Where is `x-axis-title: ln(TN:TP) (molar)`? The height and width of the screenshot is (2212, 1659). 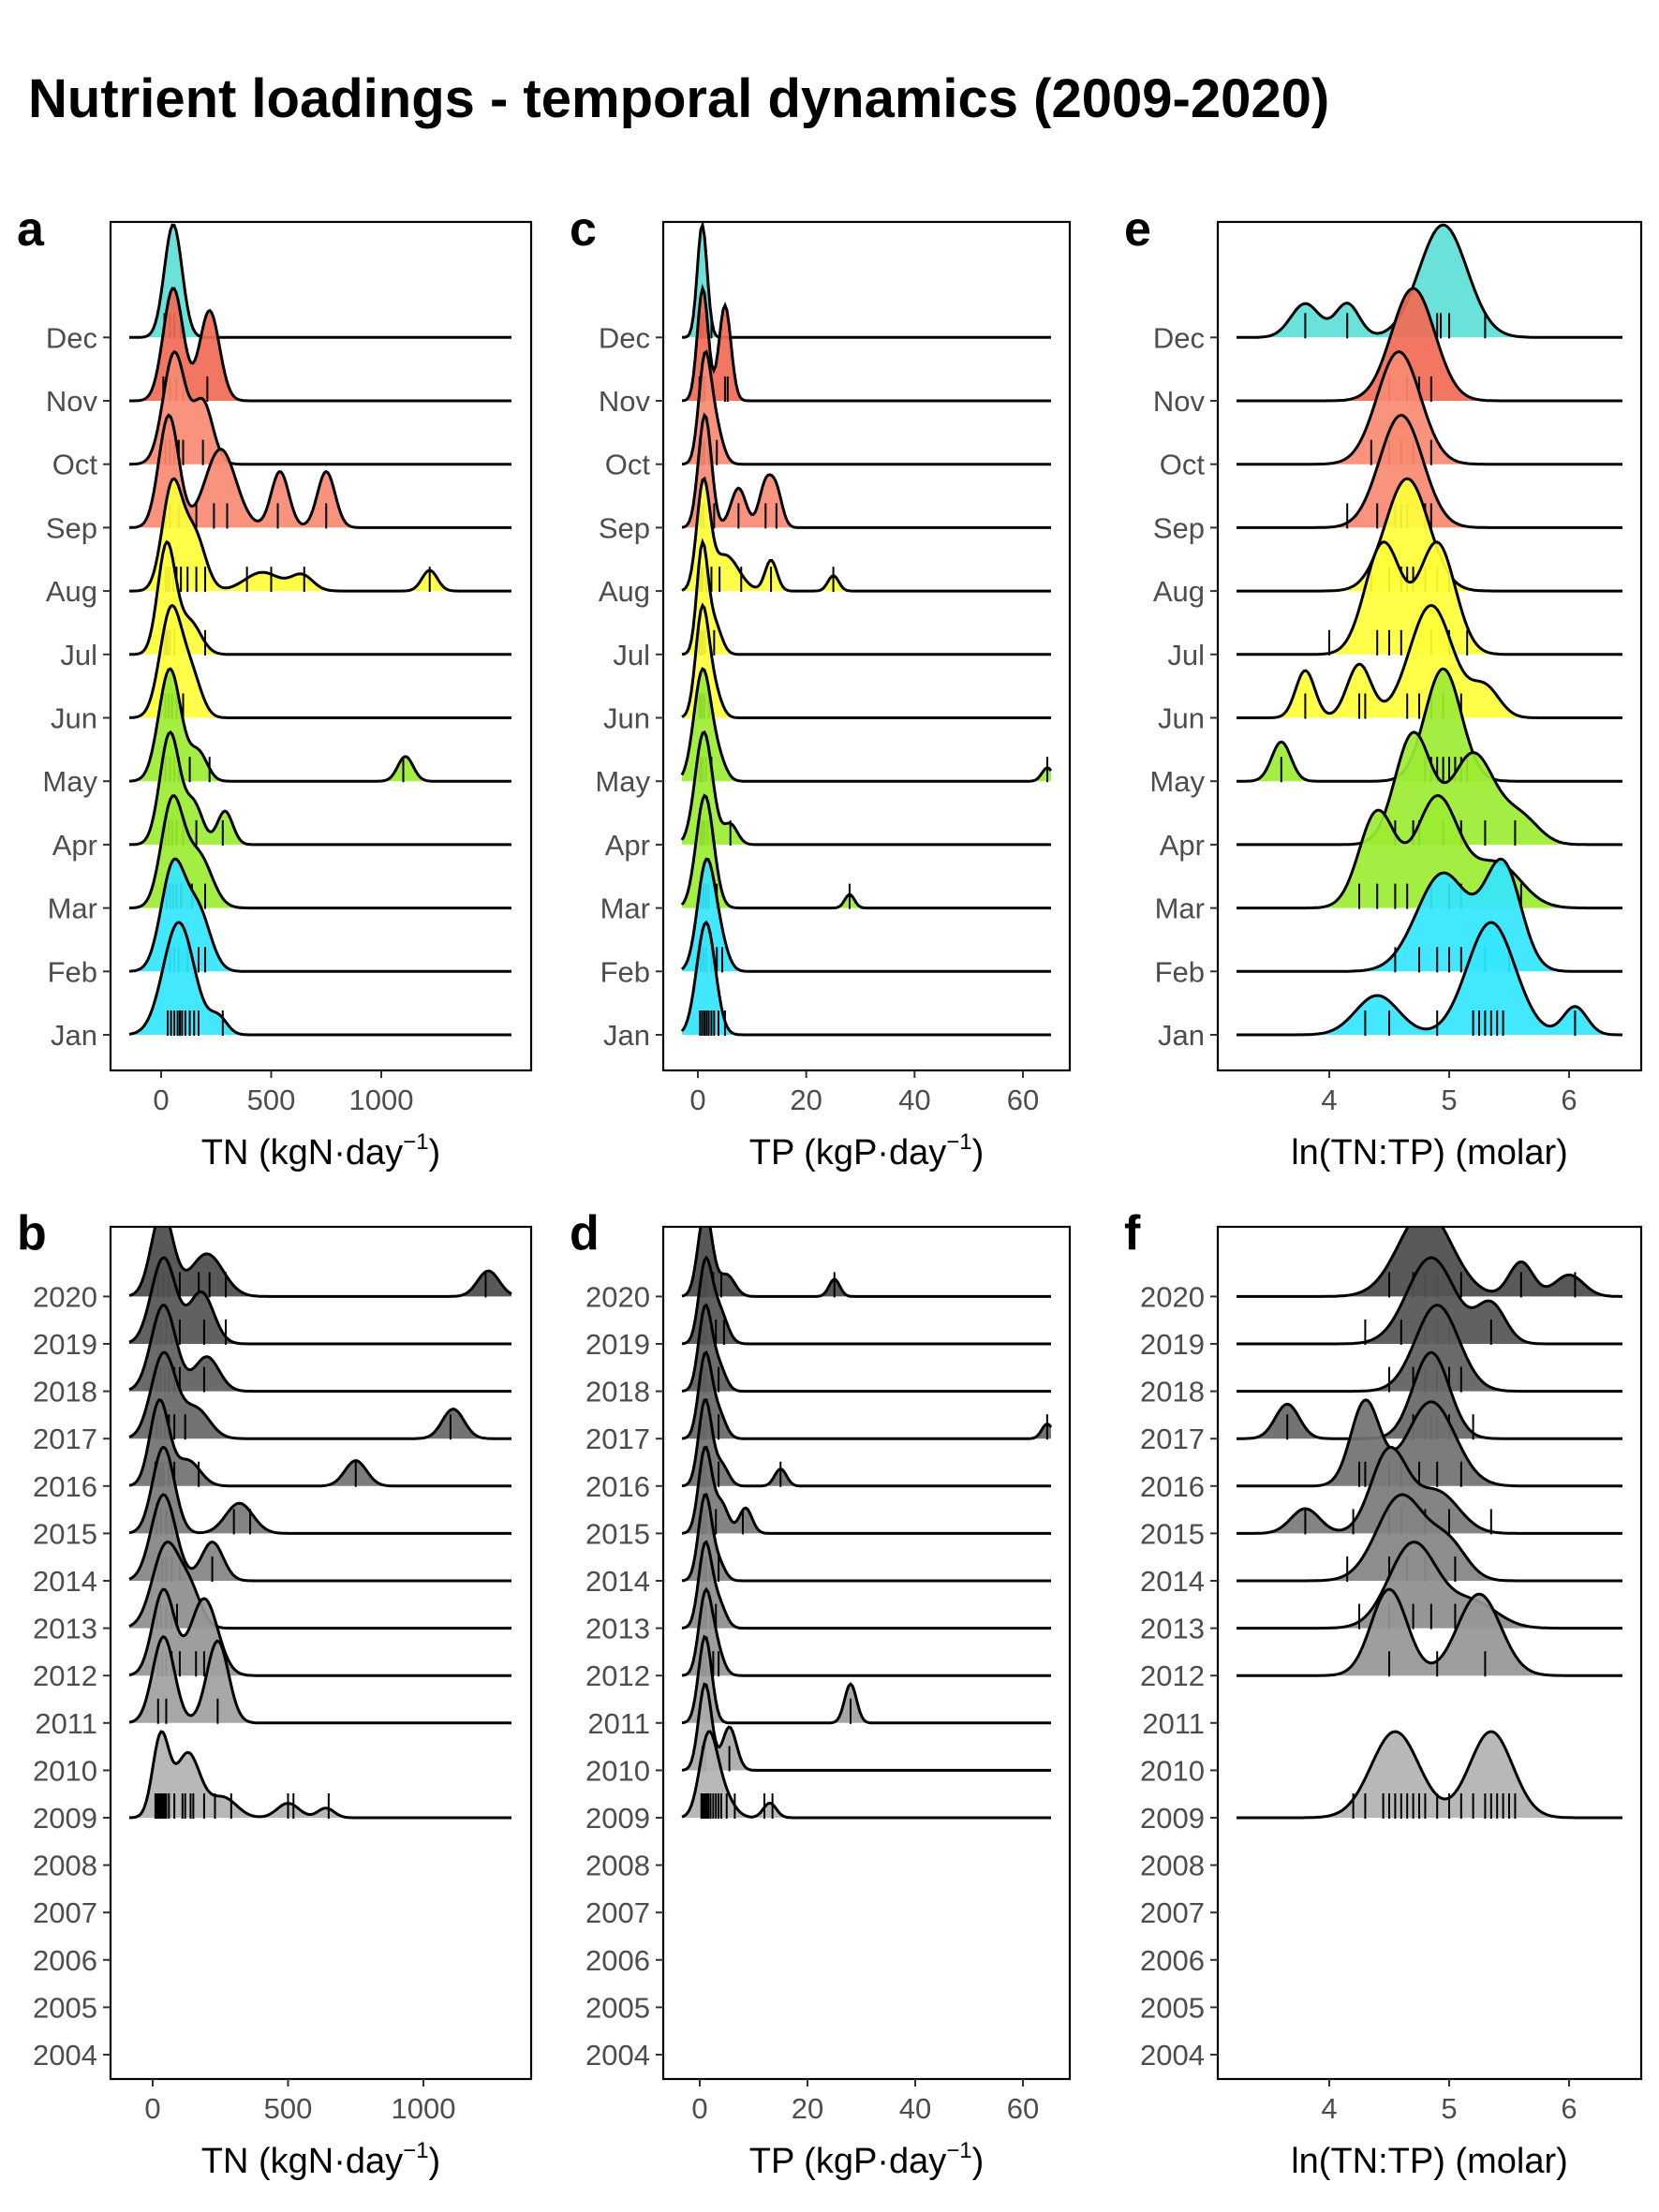
x-axis-title: ln(TN:TP) (molar) is located at coordinates (1429, 2161).